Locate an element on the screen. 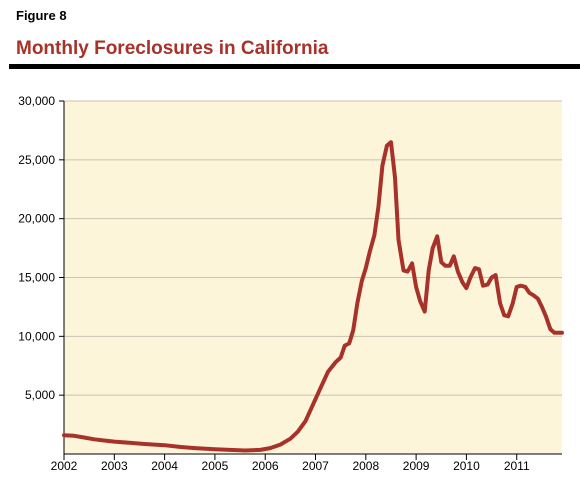  x-tick-label: 2008 is located at coordinates (365, 466).